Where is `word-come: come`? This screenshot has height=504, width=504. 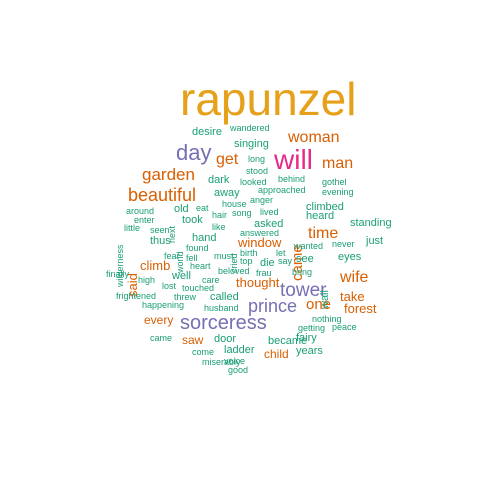 word-come: come is located at coordinates (203, 352).